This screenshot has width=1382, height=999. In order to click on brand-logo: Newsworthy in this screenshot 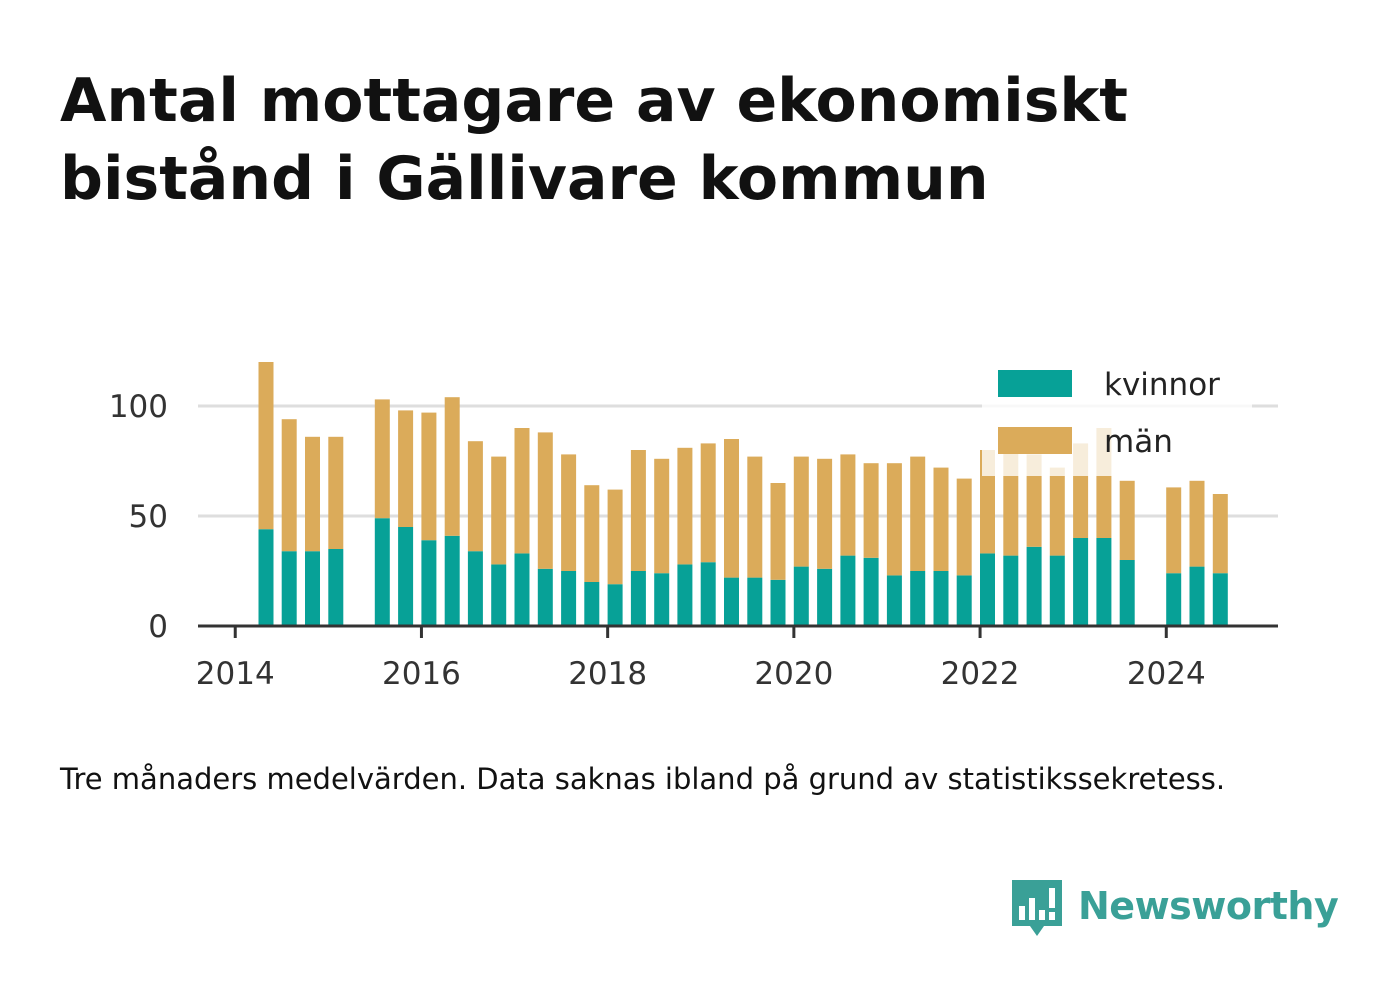, I will do `click(1174, 906)`.